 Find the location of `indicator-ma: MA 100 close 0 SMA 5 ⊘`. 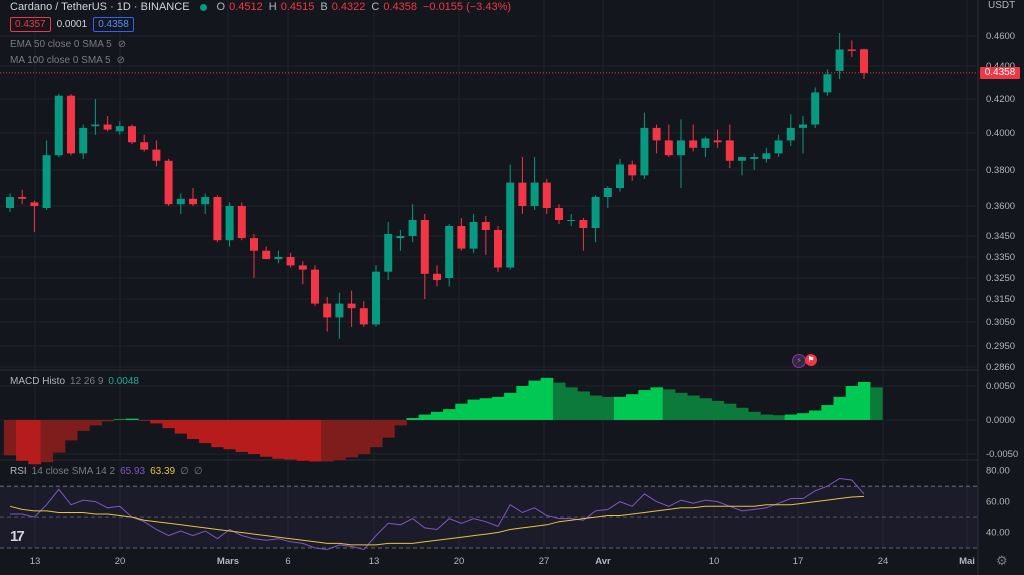

indicator-ma: MA 100 close 0 SMA 5 ⊘ is located at coordinates (67, 60).